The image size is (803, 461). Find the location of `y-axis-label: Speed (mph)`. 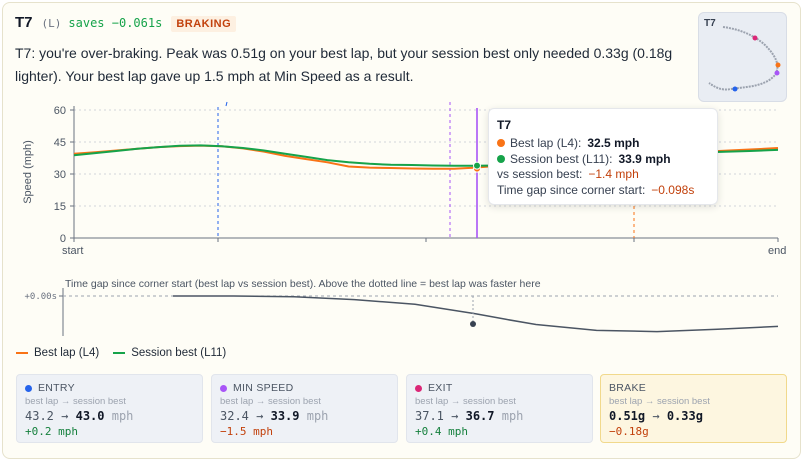

y-axis-label: Speed (mph) is located at coordinates (28, 172).